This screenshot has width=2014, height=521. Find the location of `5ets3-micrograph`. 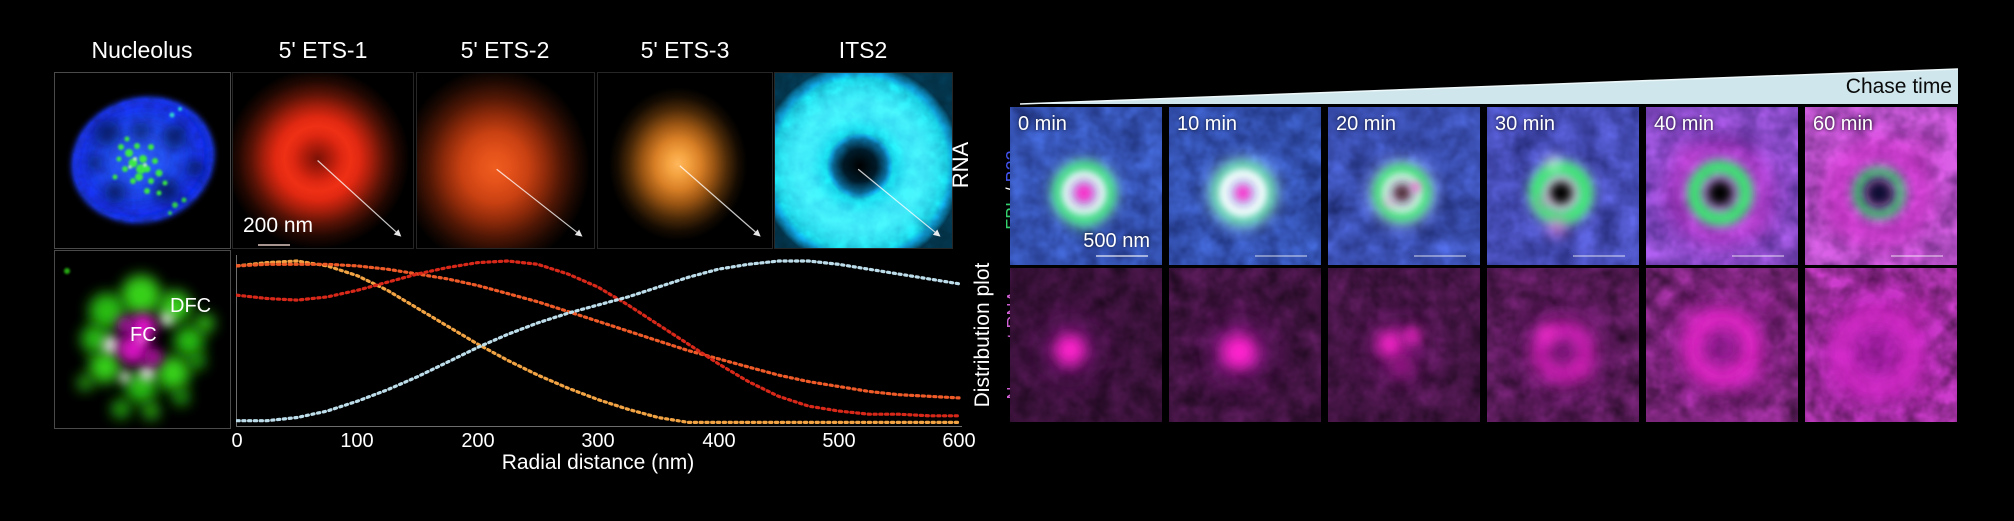

5ets3-micrograph is located at coordinates (685, 160).